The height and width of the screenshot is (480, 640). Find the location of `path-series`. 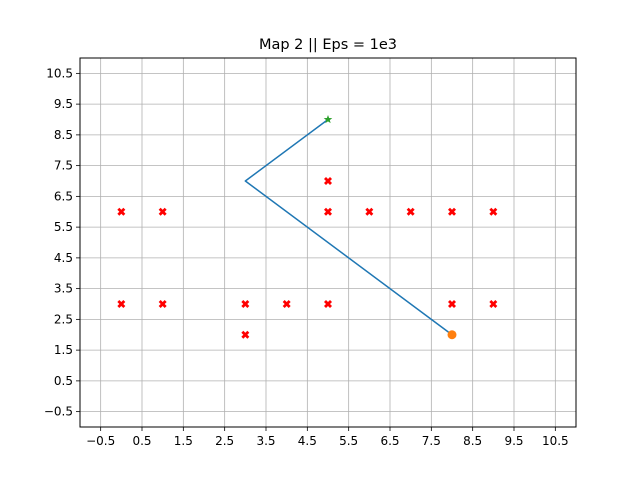

path-series is located at coordinates (348, 227).